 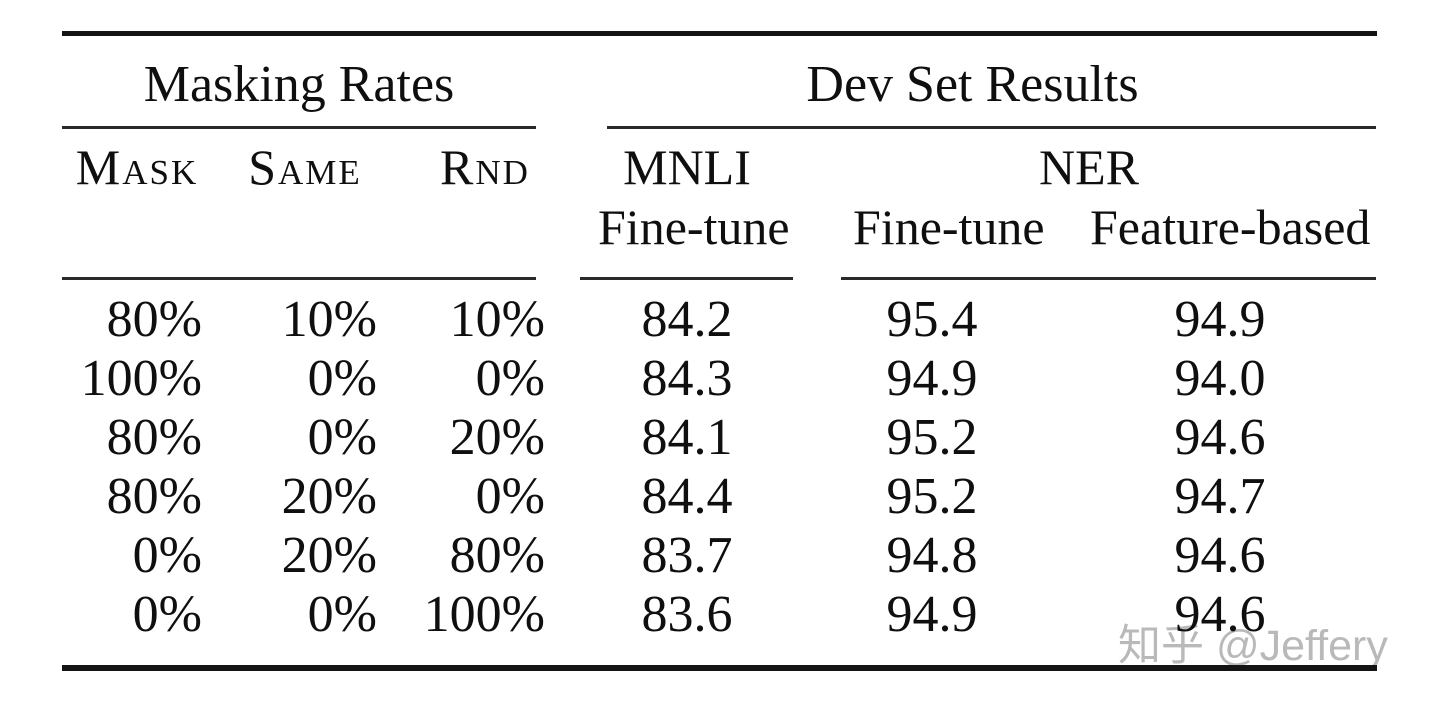 I want to click on table-row: 100% 0% 0% 84.3 94.9 94.0, so click(x=720, y=379).